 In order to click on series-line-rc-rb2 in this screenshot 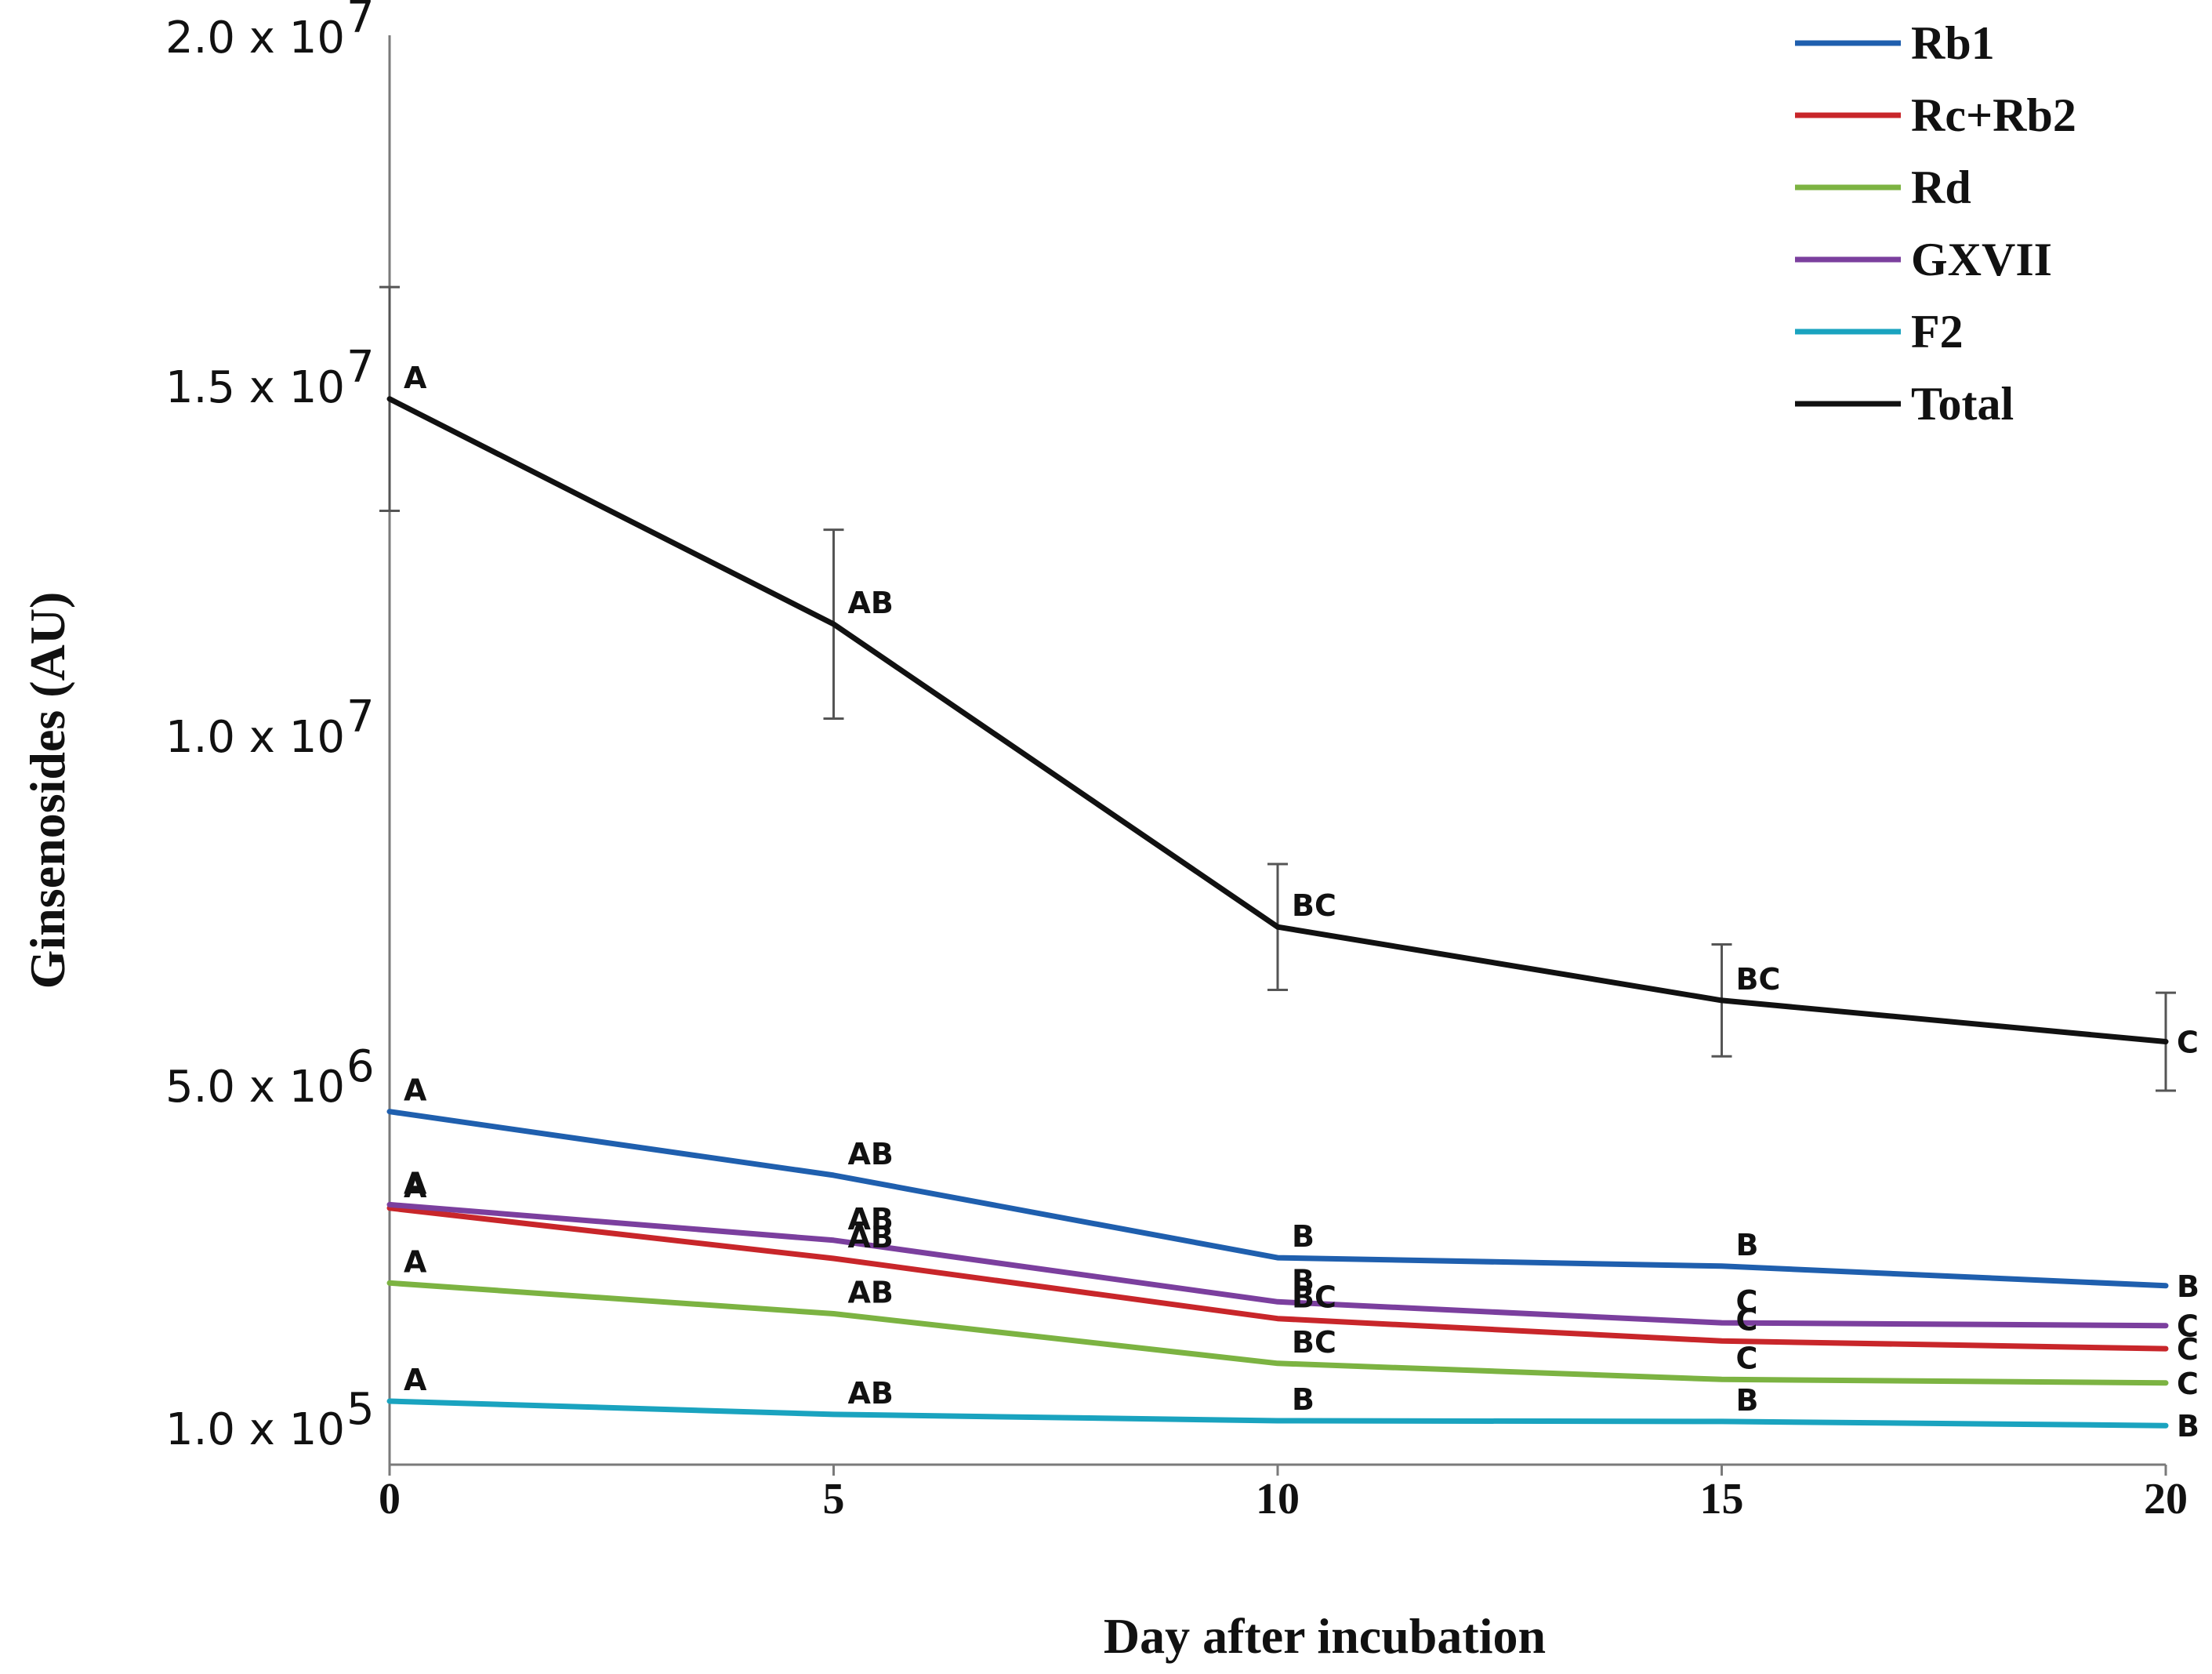, I will do `click(1277, 1278)`.